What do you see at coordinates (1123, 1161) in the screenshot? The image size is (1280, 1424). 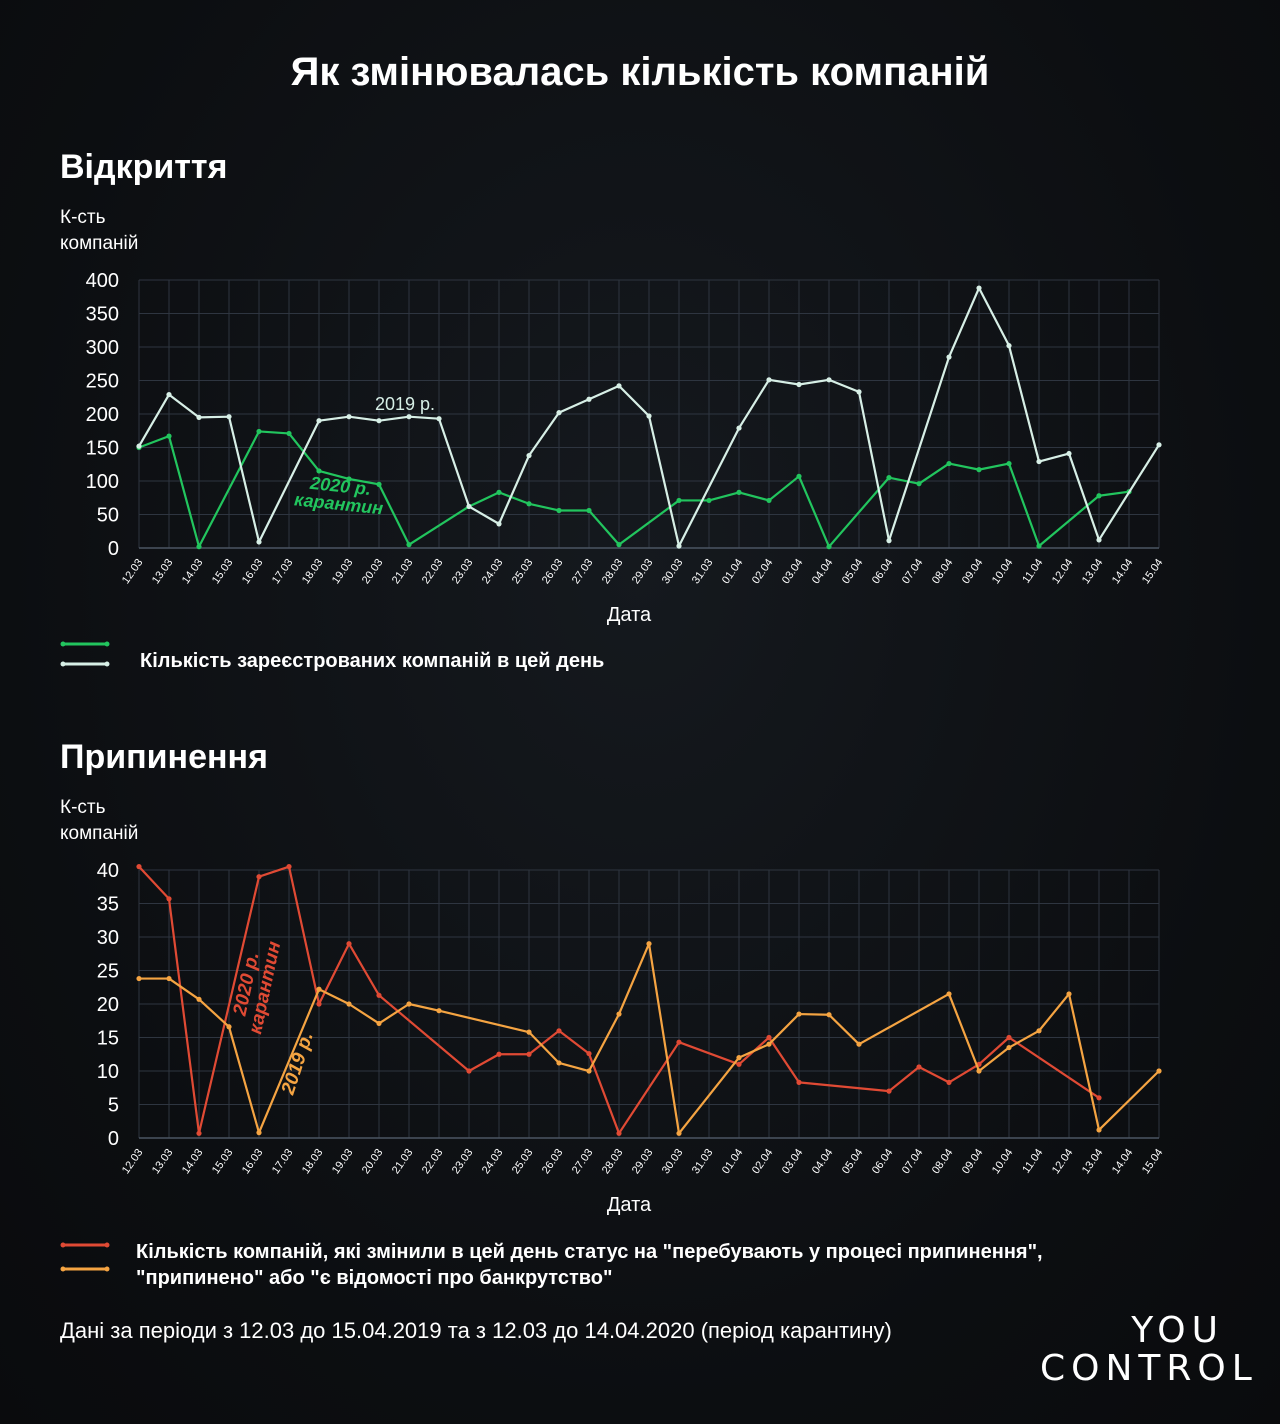 I see `closed-x-tick-label: 14.04` at bounding box center [1123, 1161].